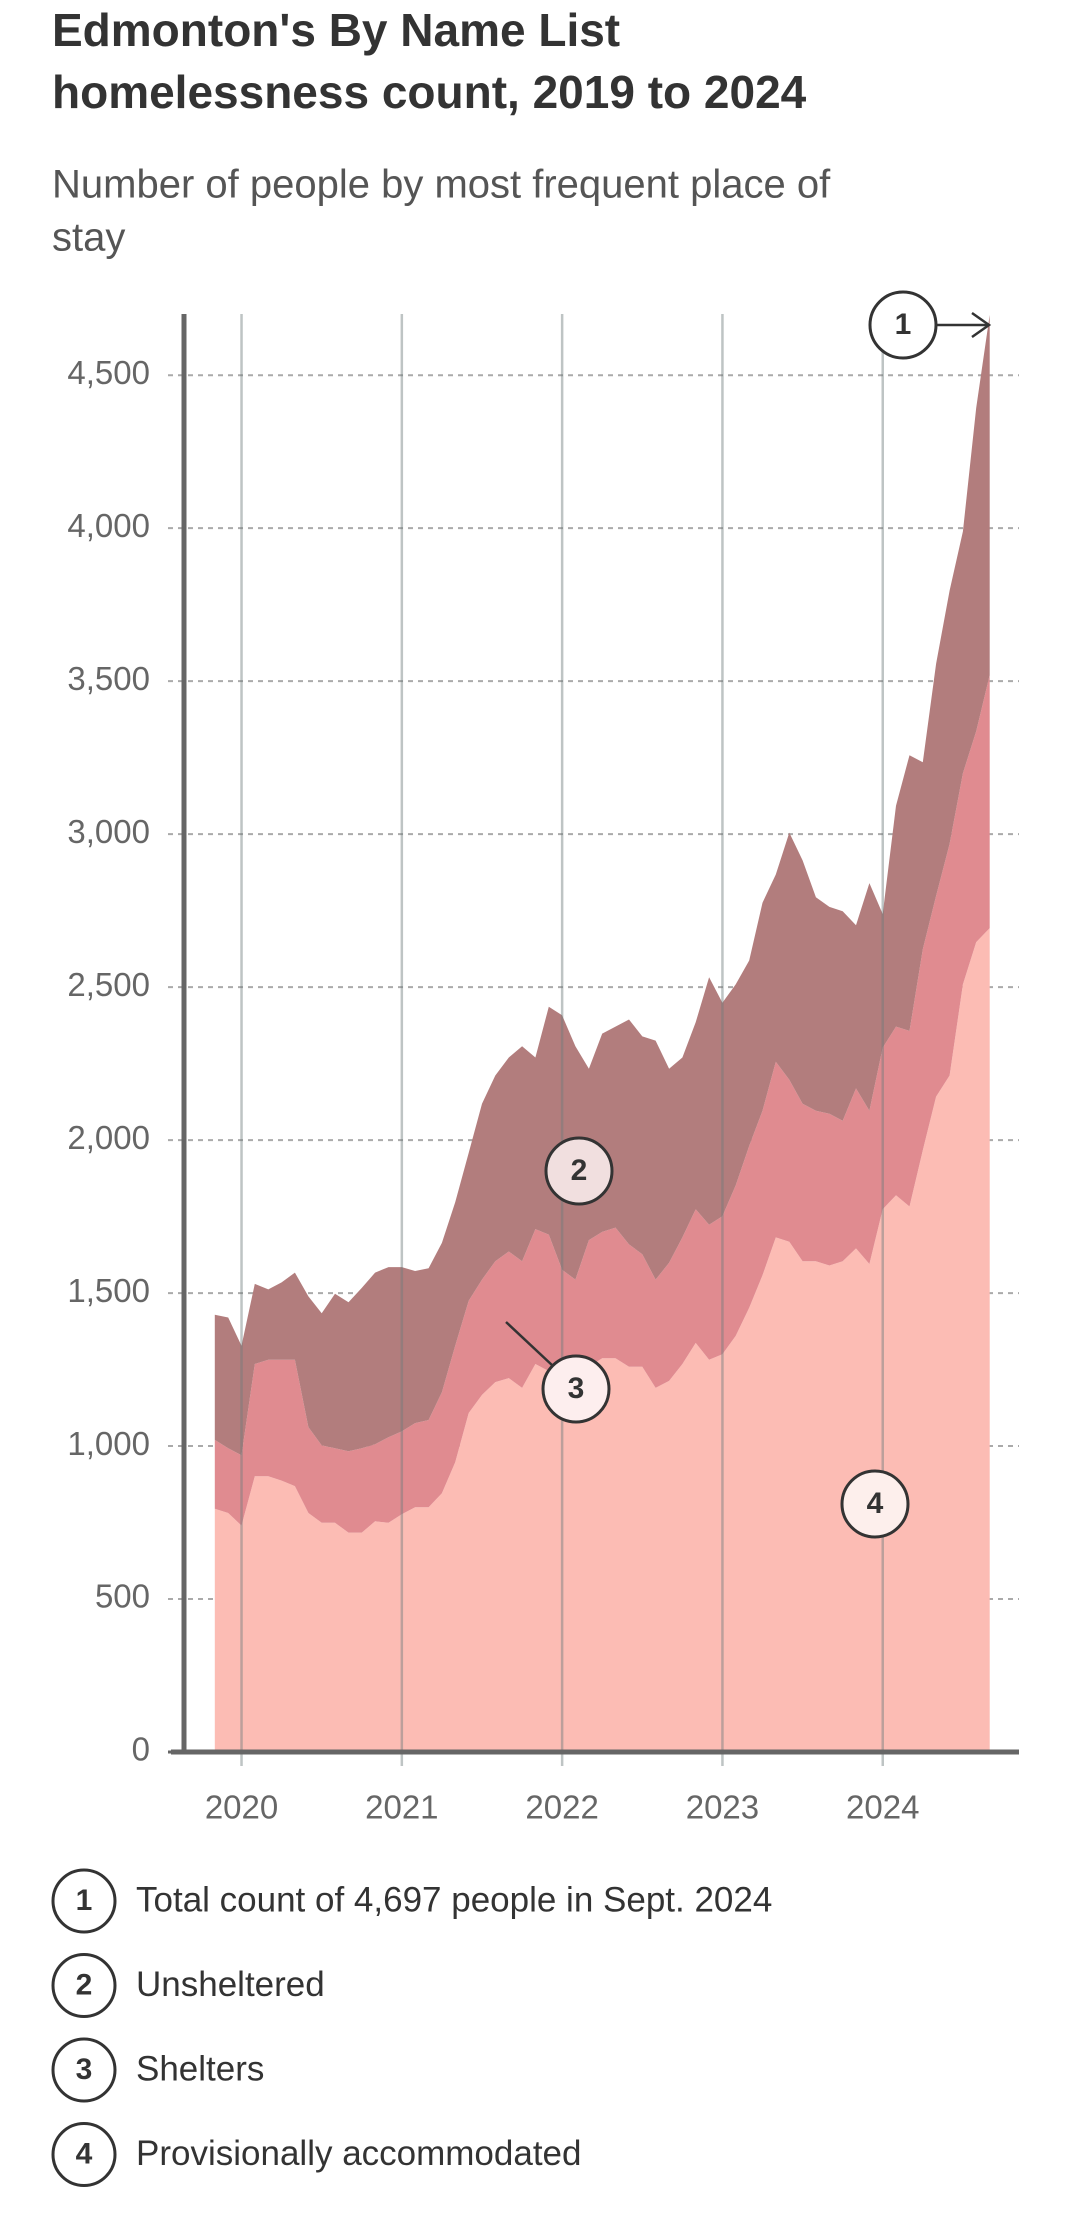 The width and height of the screenshot is (1080, 2219). What do you see at coordinates (200, 2068) in the screenshot?
I see `legend-label: Shelters` at bounding box center [200, 2068].